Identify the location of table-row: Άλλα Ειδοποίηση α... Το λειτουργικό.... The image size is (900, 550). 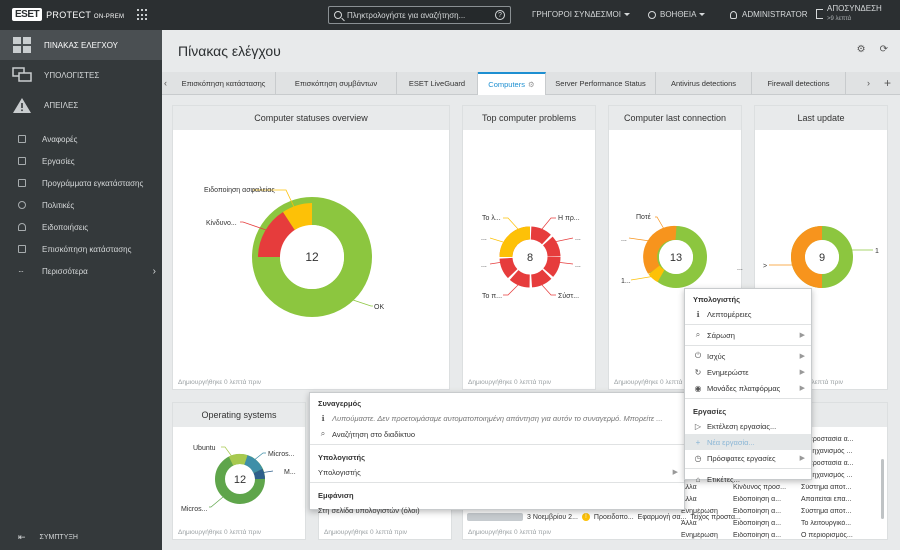
(781, 523).